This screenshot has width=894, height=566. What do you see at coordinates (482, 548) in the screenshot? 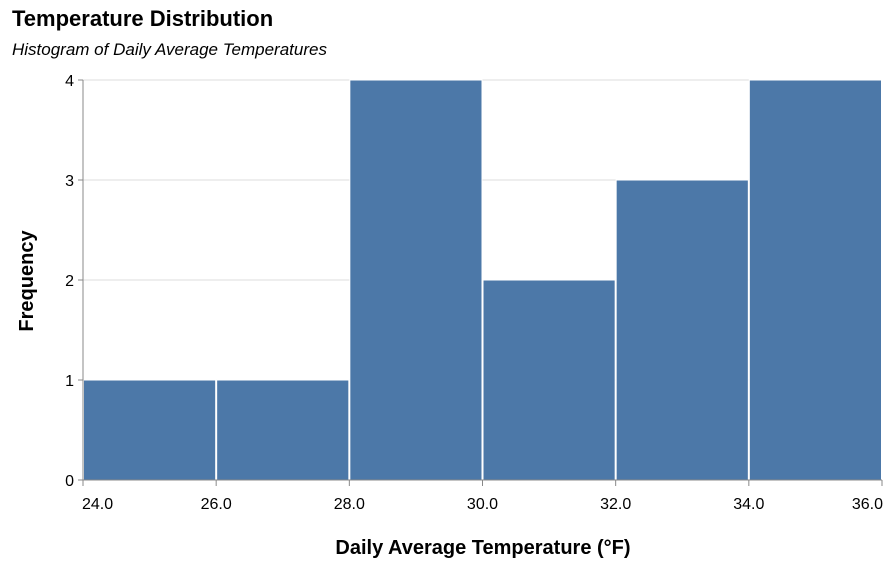
I see `x-axis-title: Daily Average Temperature (°F)` at bounding box center [482, 548].